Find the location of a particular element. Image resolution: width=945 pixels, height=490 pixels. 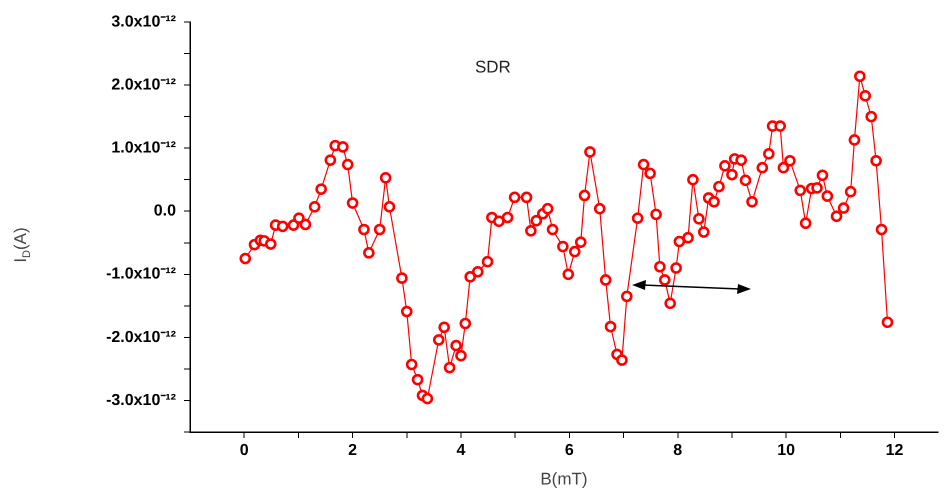

y-tick-label: -1.0x10⁻¹² is located at coordinates (141, 274).